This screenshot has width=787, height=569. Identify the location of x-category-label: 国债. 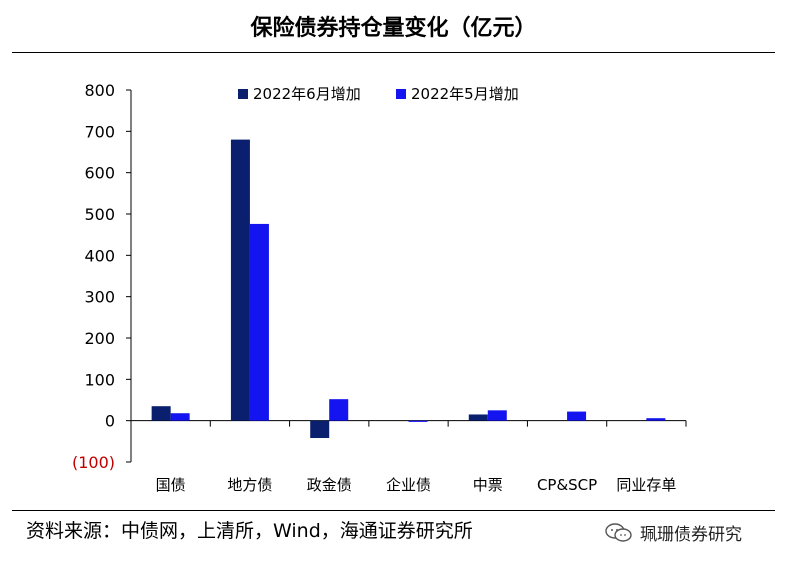
(171, 485).